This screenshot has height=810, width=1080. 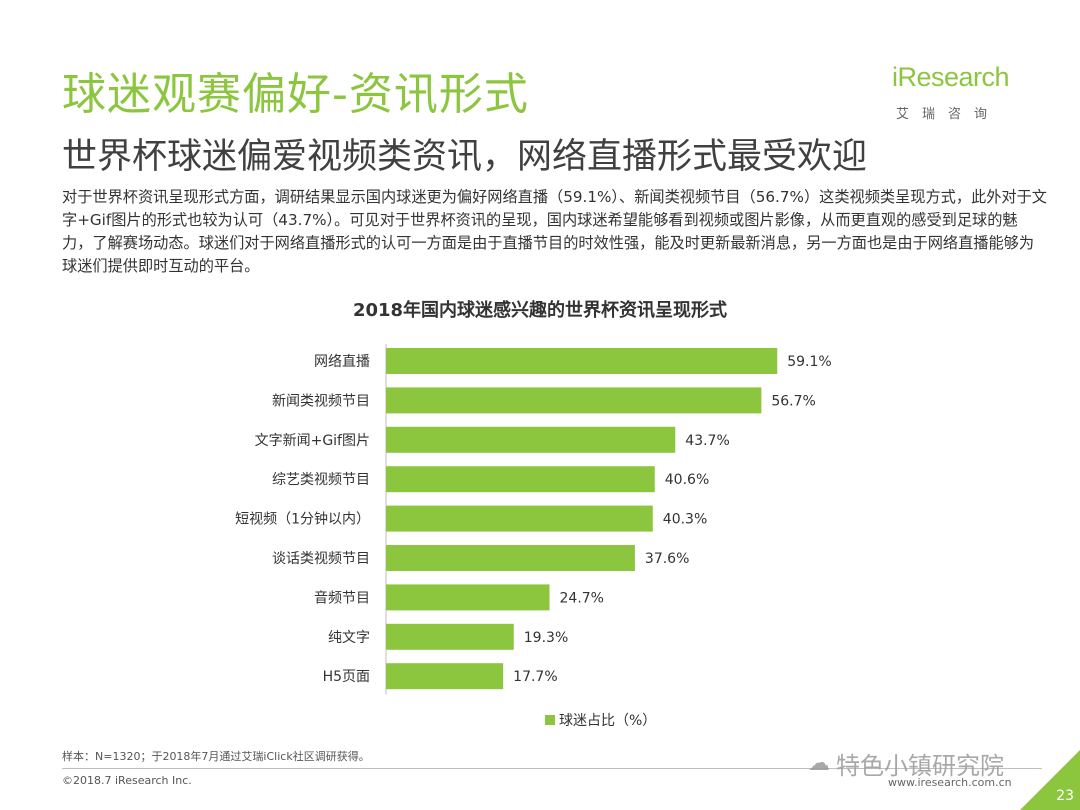 I want to click on wechat-icon: ☁, so click(x=819, y=763).